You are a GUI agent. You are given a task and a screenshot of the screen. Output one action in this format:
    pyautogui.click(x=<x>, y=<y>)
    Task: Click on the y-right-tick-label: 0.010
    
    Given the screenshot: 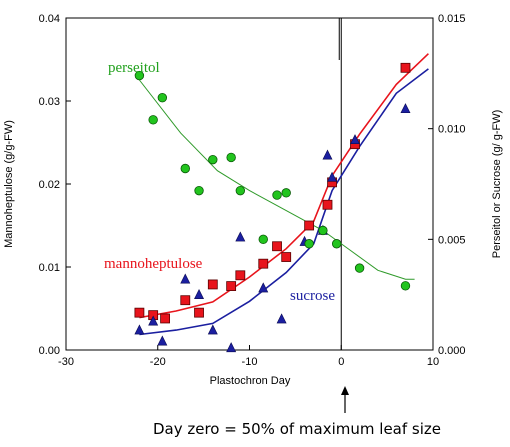 What is the action you would take?
    pyautogui.click(x=452, y=130)
    